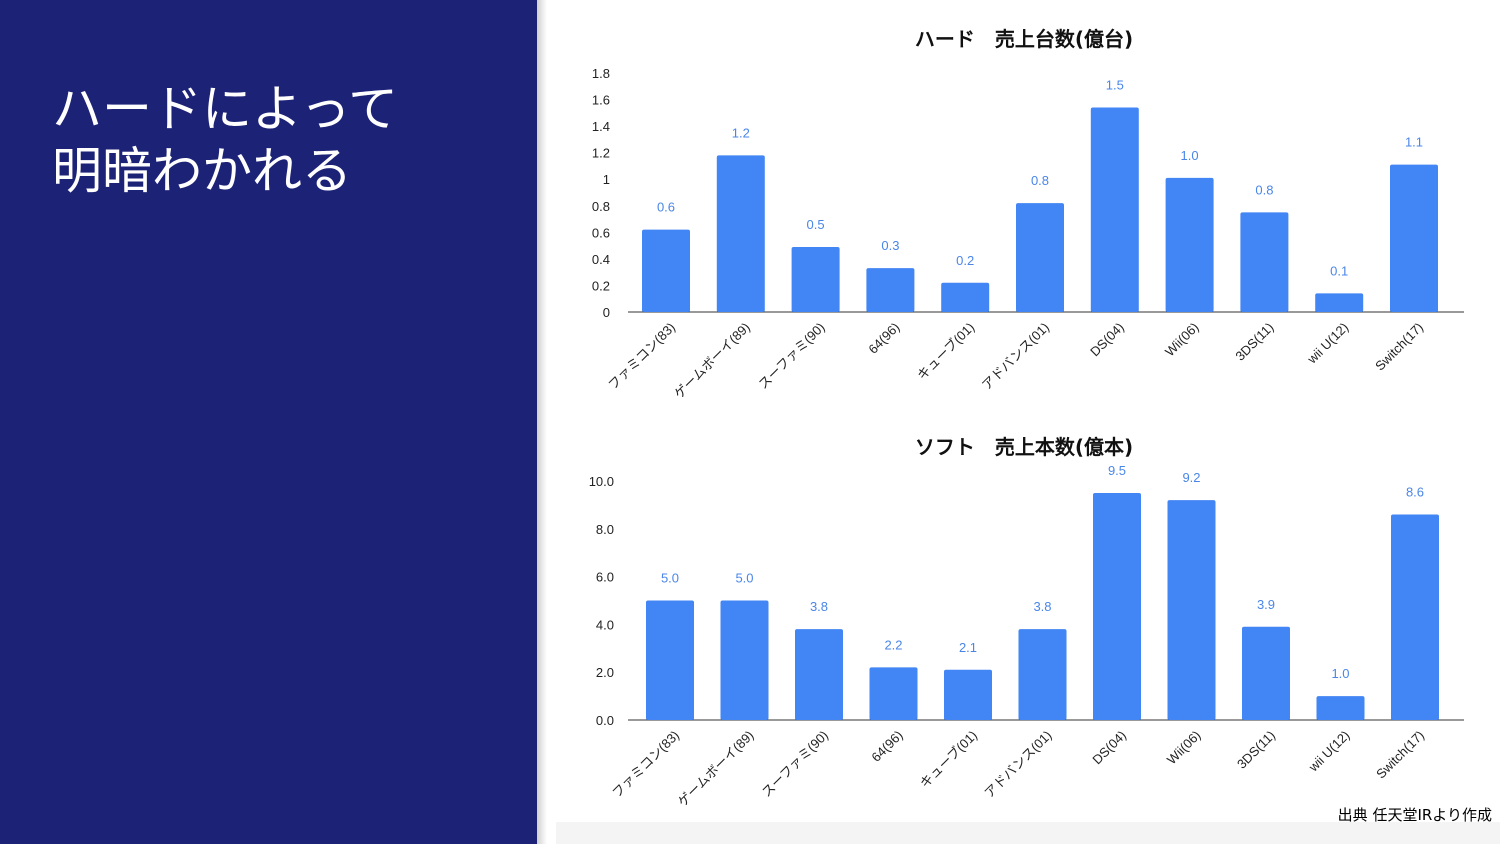 The height and width of the screenshot is (844, 1500). Describe the element at coordinates (968, 647) in the screenshot. I see `chart-2-data-label: 2.1` at that location.